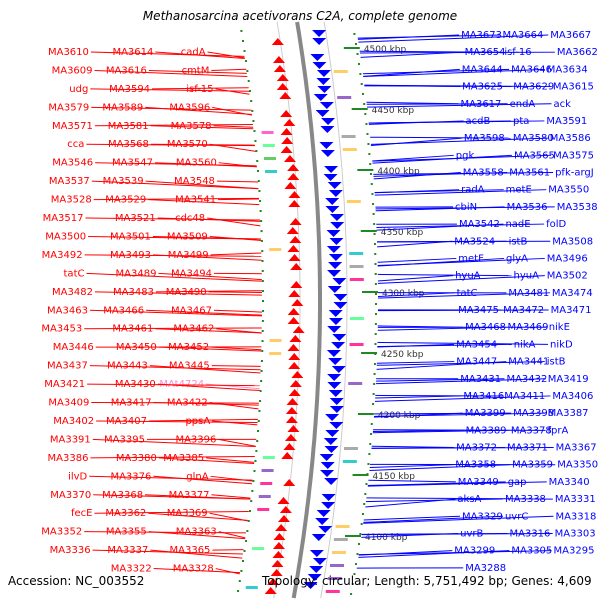 The height and width of the screenshot is (600, 600). Describe the element at coordinates (125, 200) in the screenshot. I see `left-gene-label: MA3529` at that location.